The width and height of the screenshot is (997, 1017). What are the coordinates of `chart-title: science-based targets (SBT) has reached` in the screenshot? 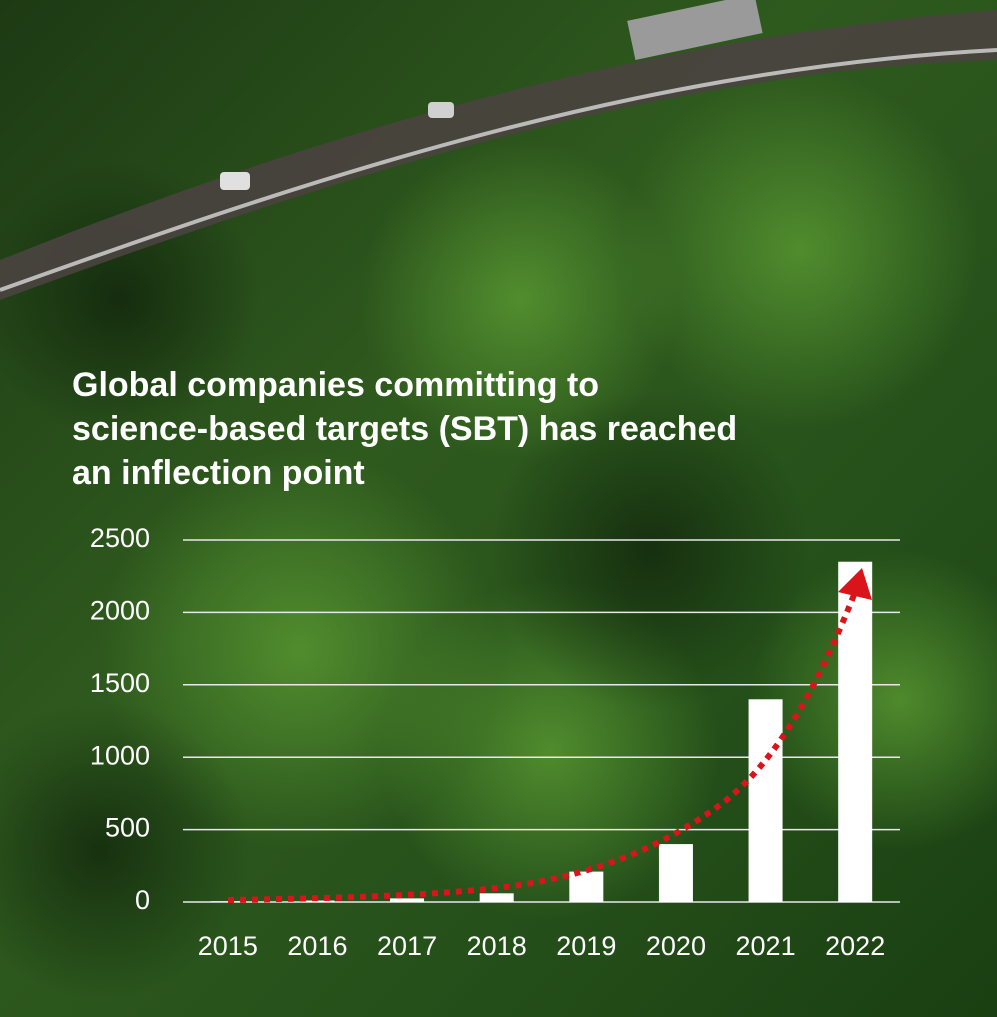 It's located at (404, 429).